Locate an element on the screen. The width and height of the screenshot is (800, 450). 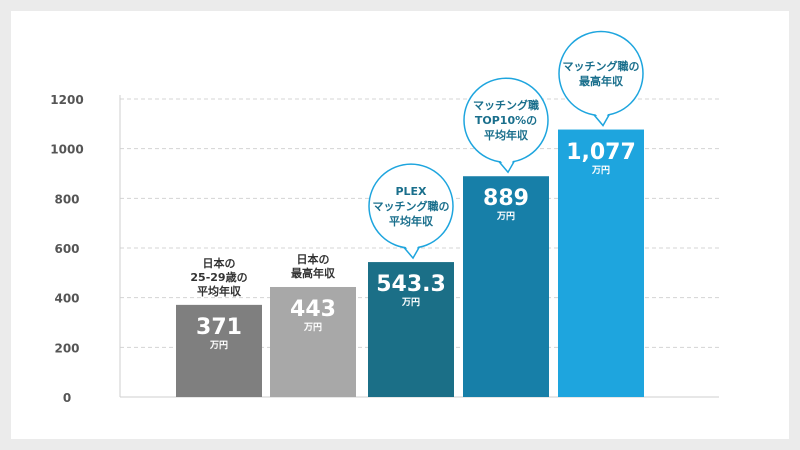
y-tick-label: 600 is located at coordinates (66, 249).